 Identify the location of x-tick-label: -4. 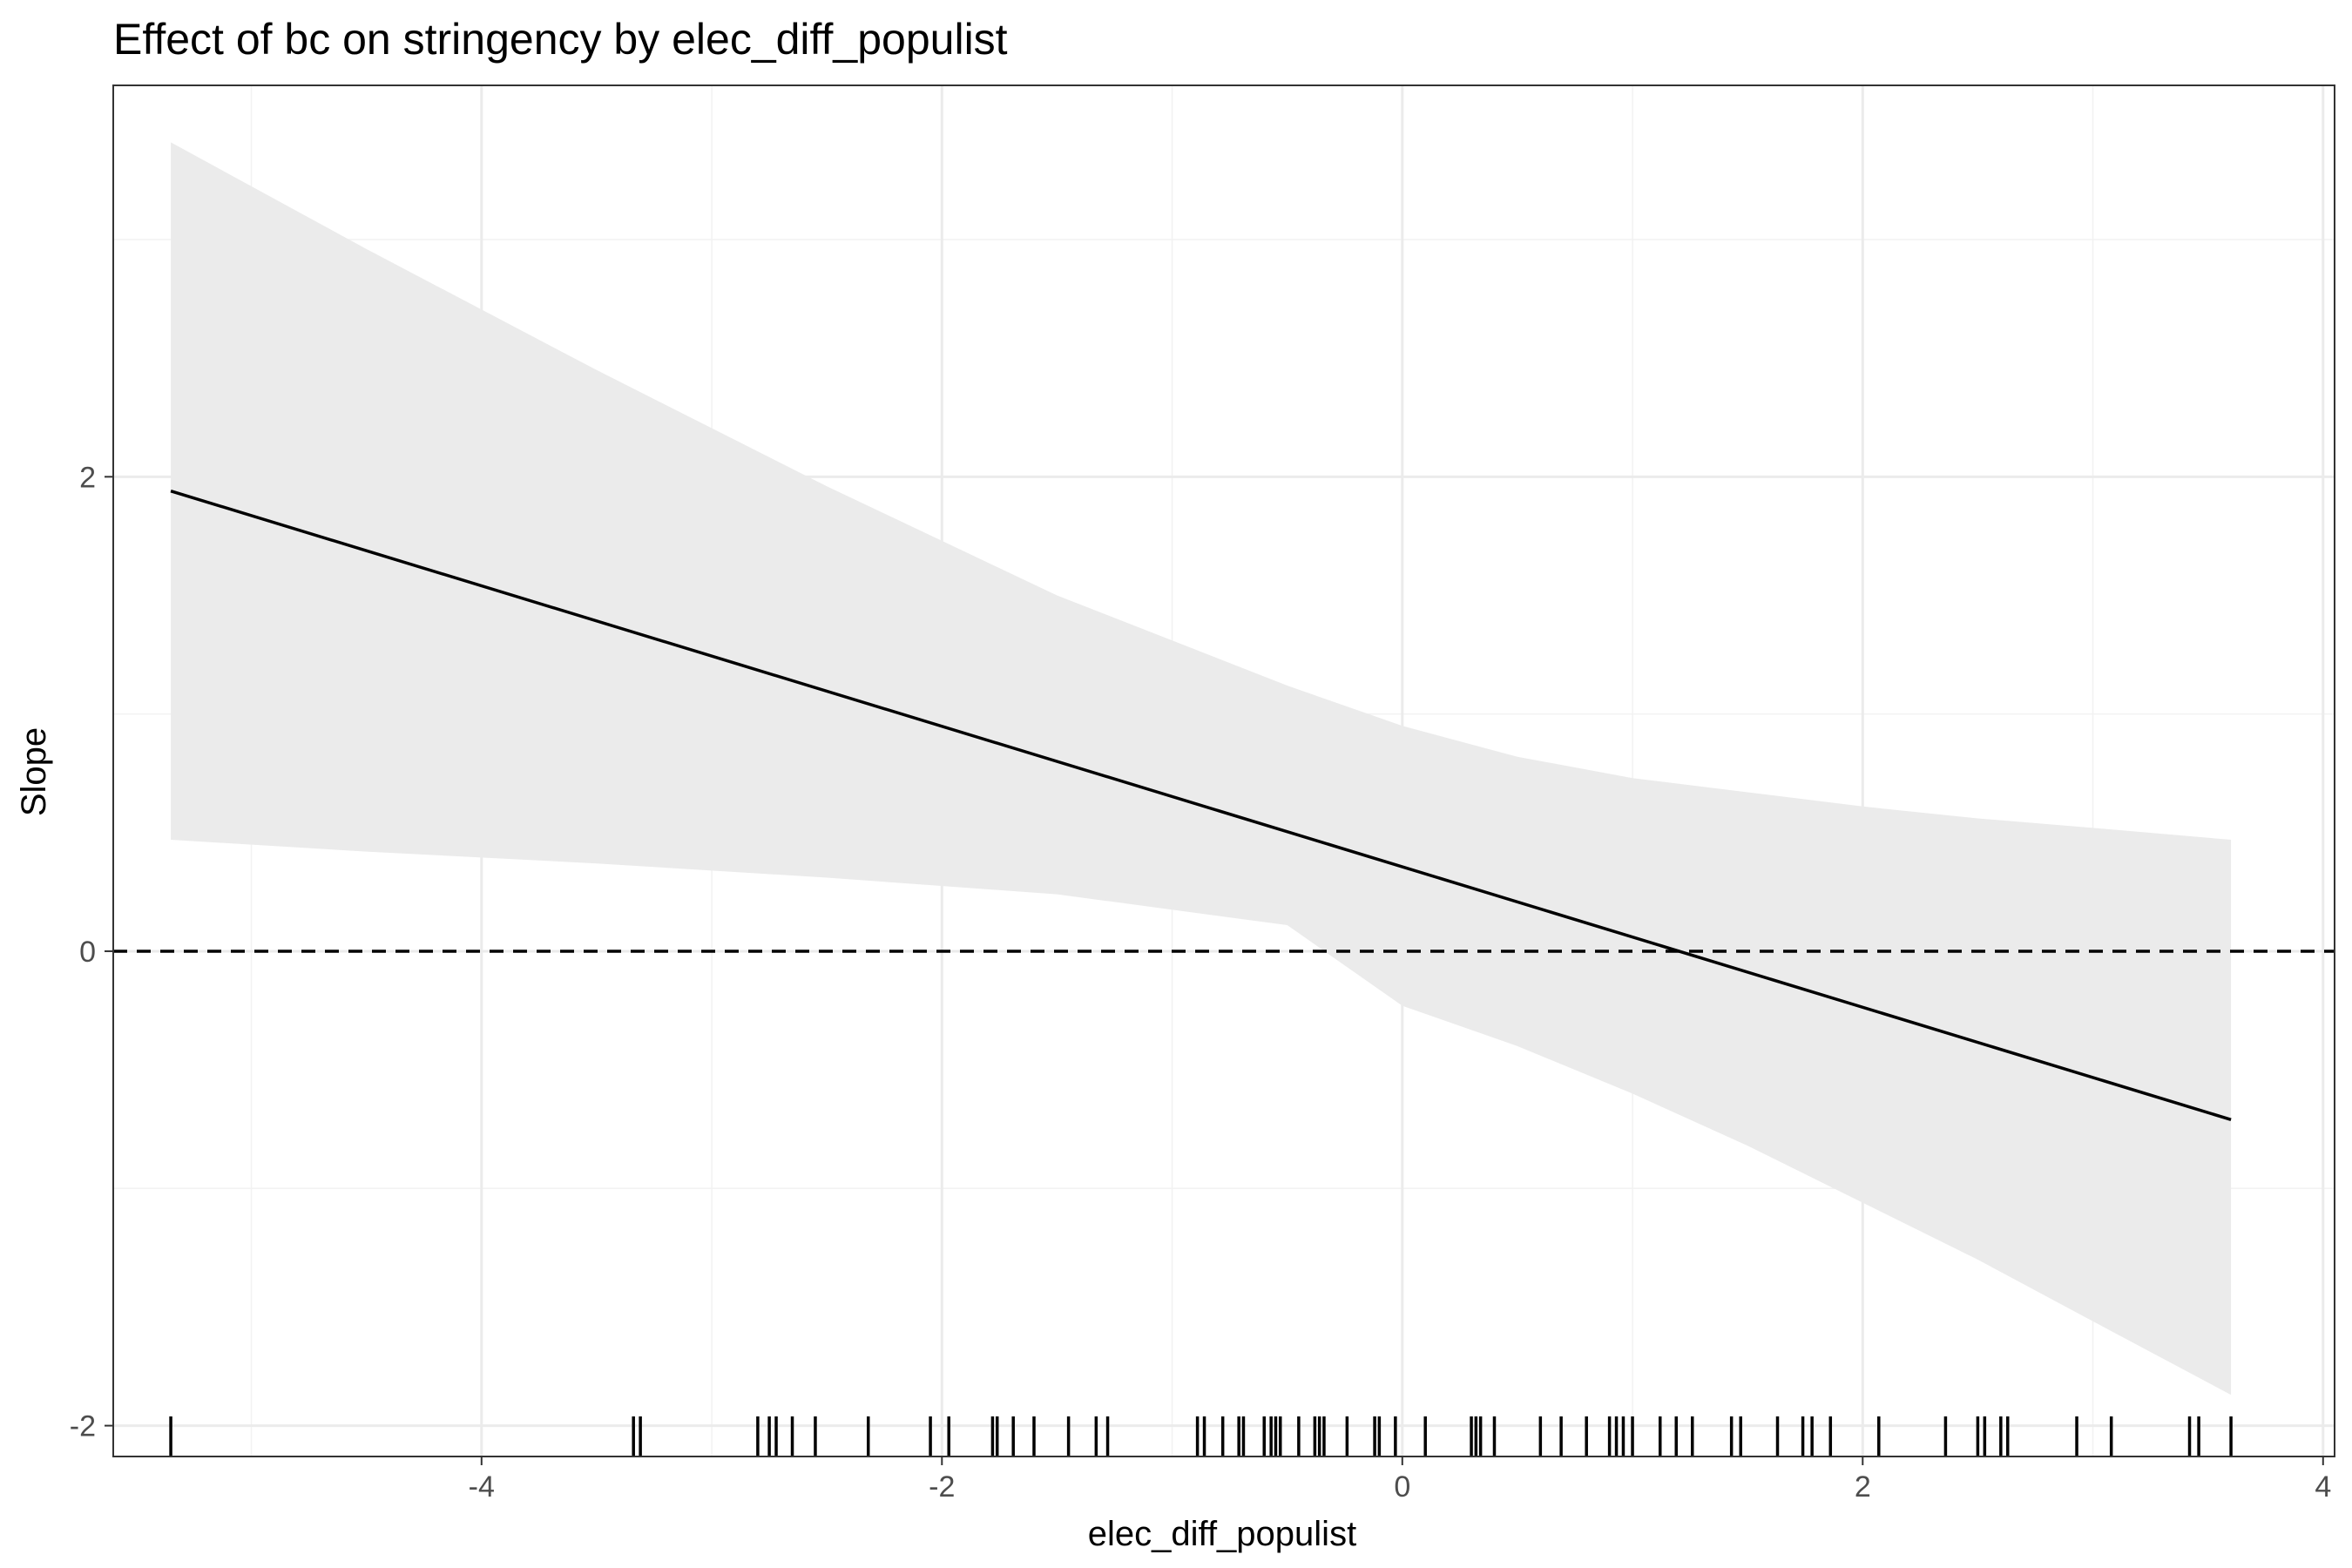
(482, 1487).